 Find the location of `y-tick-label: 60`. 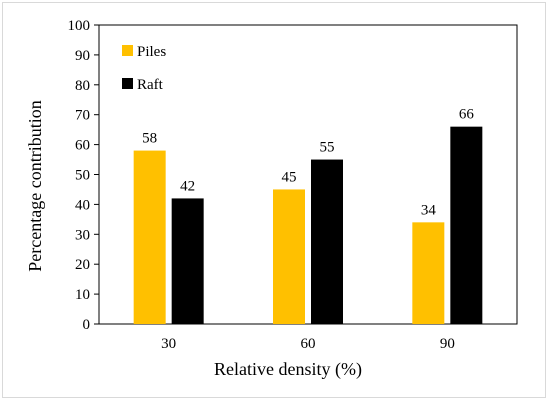

y-tick-label: 60 is located at coordinates (82, 146).